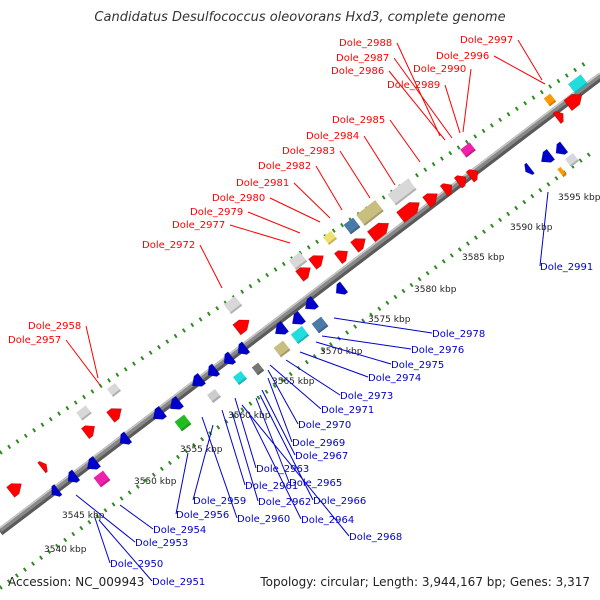  I want to click on feature-box-14-shade, so click(105, 483).